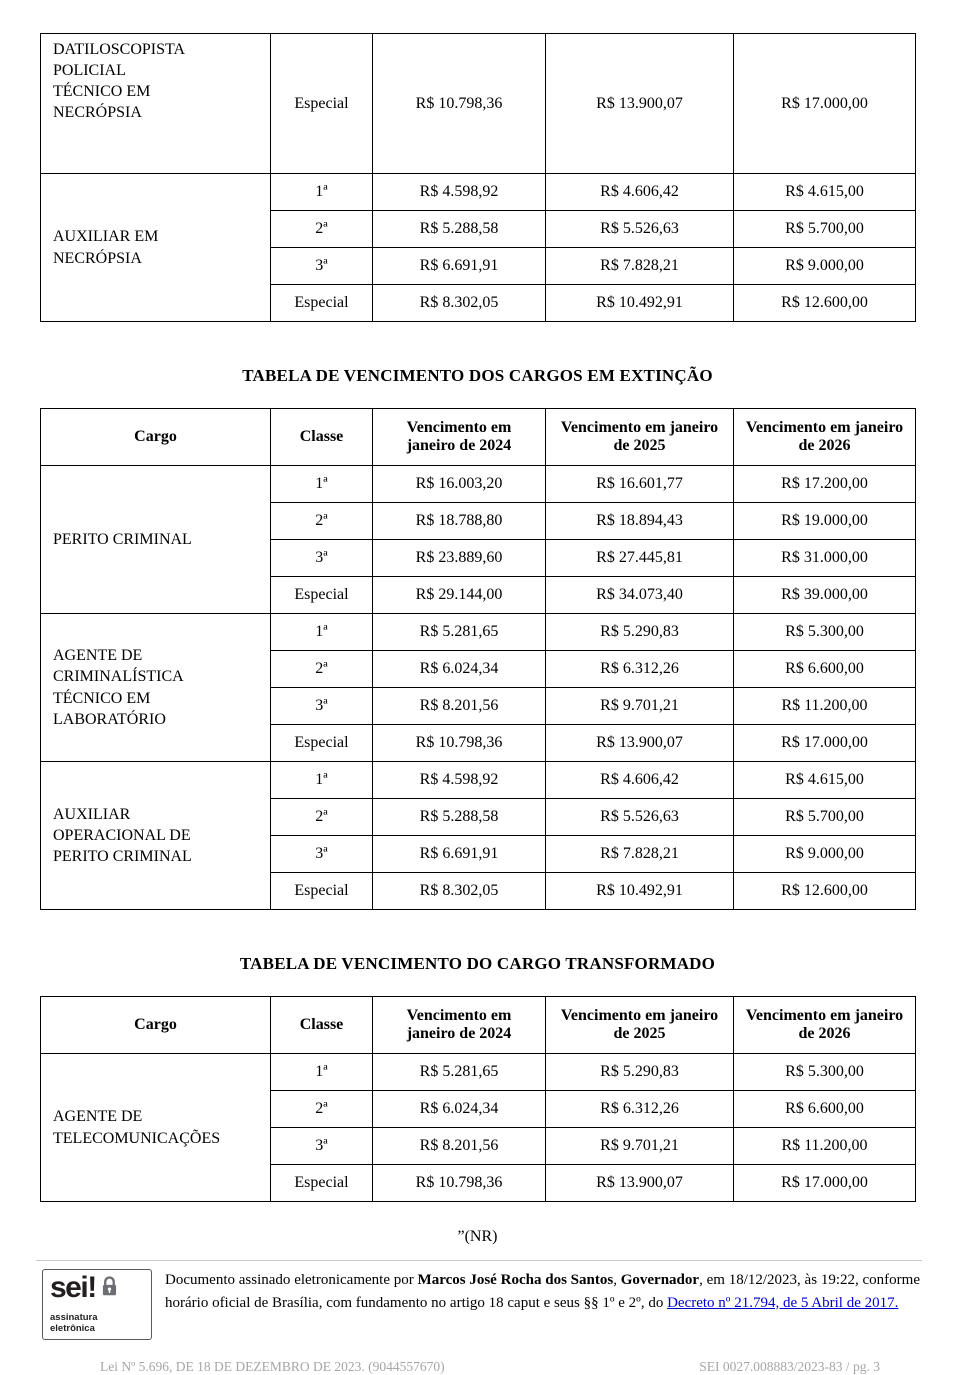  I want to click on sei-sub-line2: eletrônica, so click(72, 1329).